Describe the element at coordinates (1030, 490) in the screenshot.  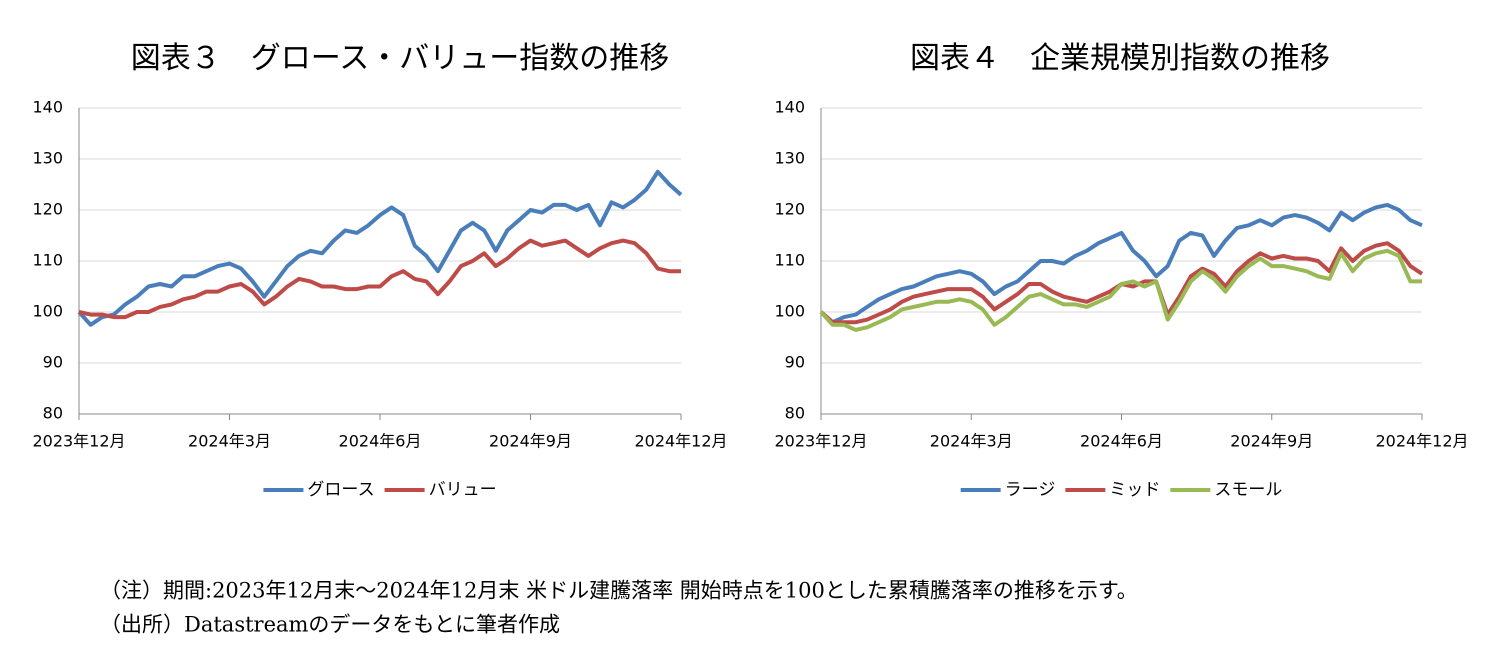
I see `legend-label: ラージ` at that location.